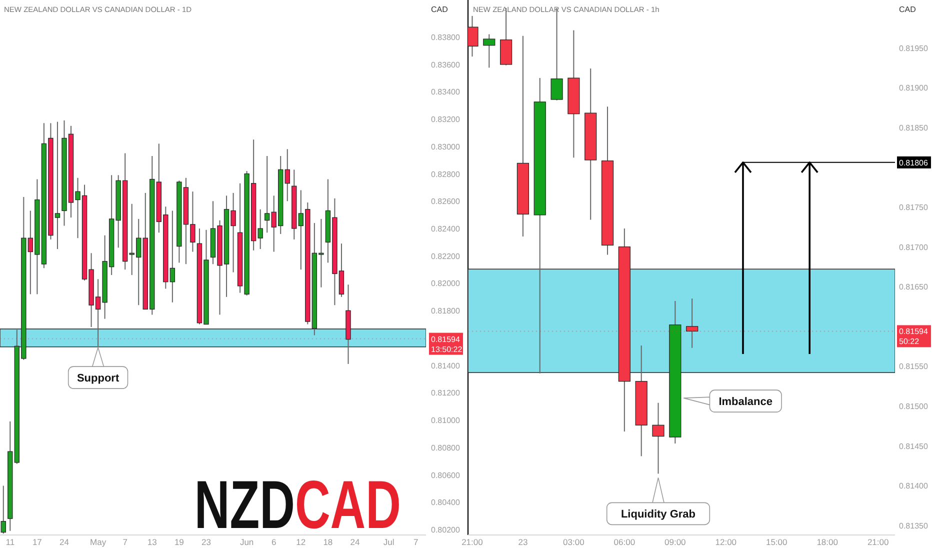 Image resolution: width=932 pixels, height=550 pixels. Describe the element at coordinates (913, 88) in the screenshot. I see `y-tick-label: 0.81900` at that location.